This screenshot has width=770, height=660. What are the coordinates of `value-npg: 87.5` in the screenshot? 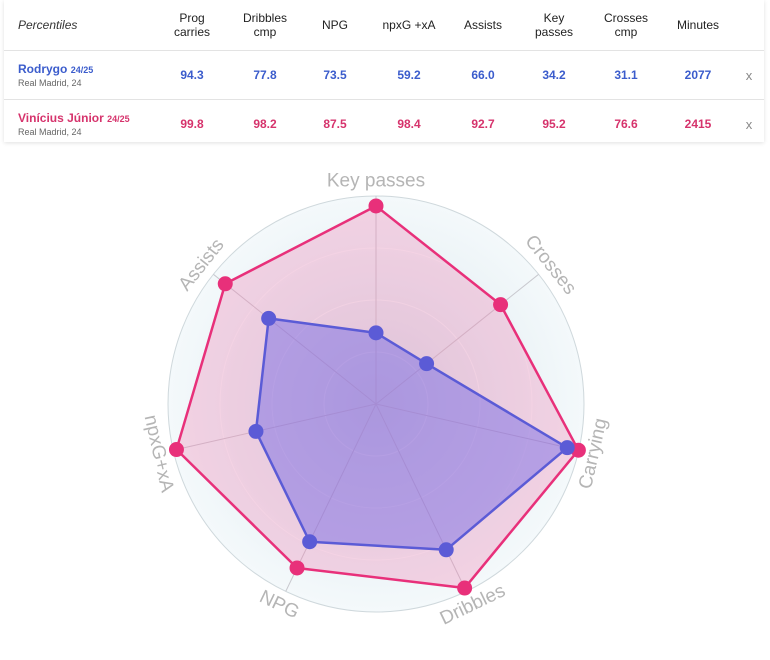 It's located at (335, 124).